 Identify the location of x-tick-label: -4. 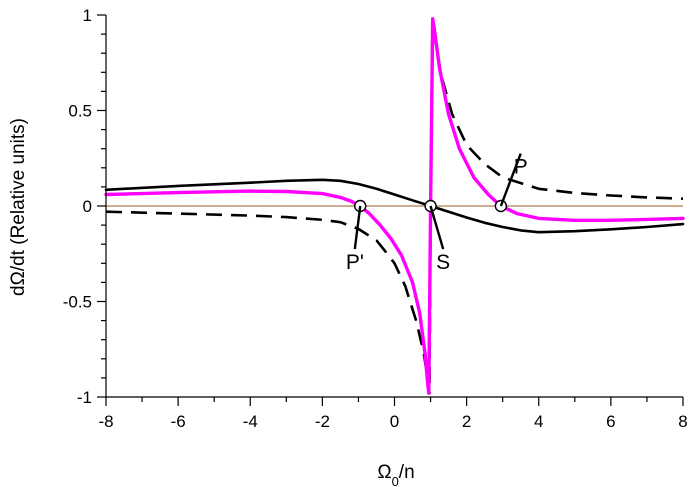
(250, 421).